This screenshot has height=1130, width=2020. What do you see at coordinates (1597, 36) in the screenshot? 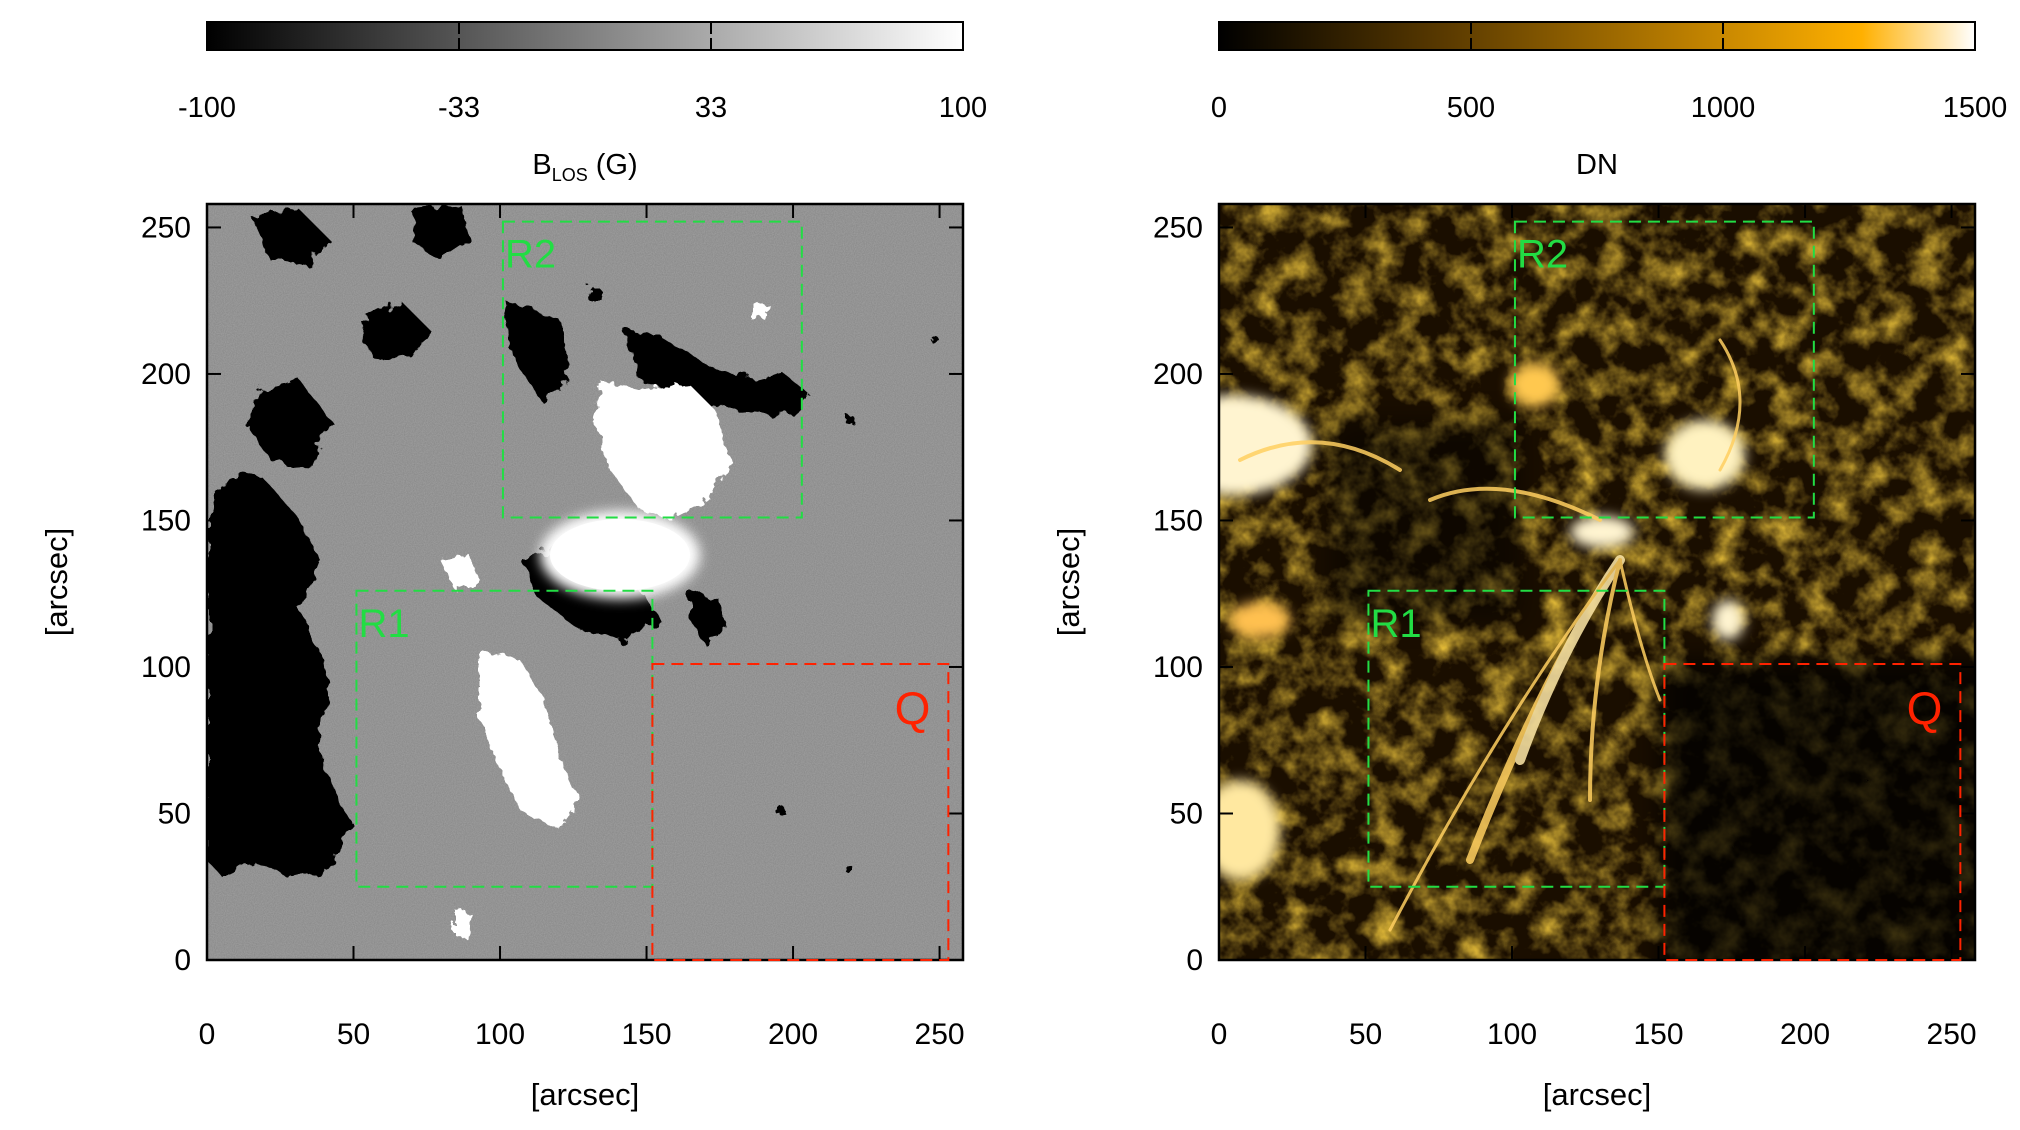
I see `euv-intensity-colorbar` at bounding box center [1597, 36].